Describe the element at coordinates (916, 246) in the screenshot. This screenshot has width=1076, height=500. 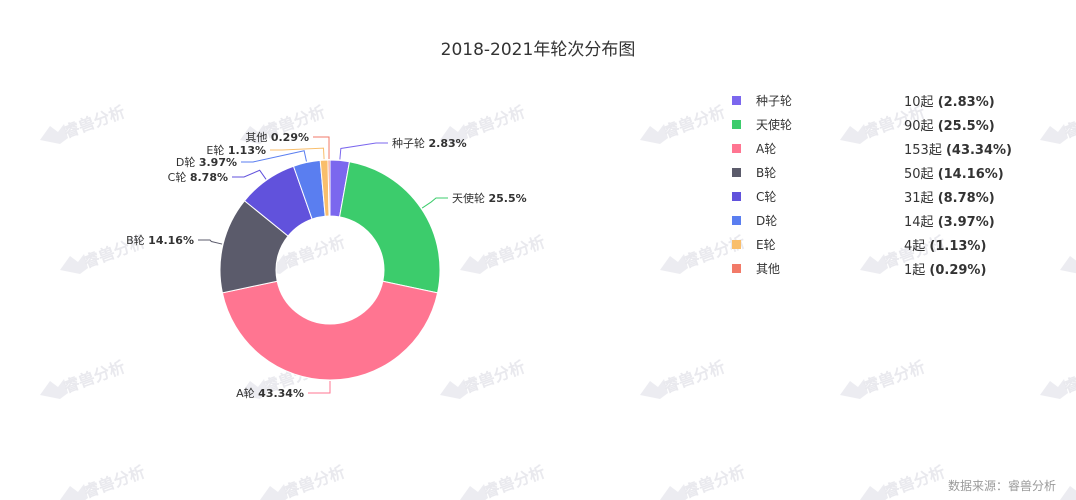
I see `legend-count: 4起` at that location.